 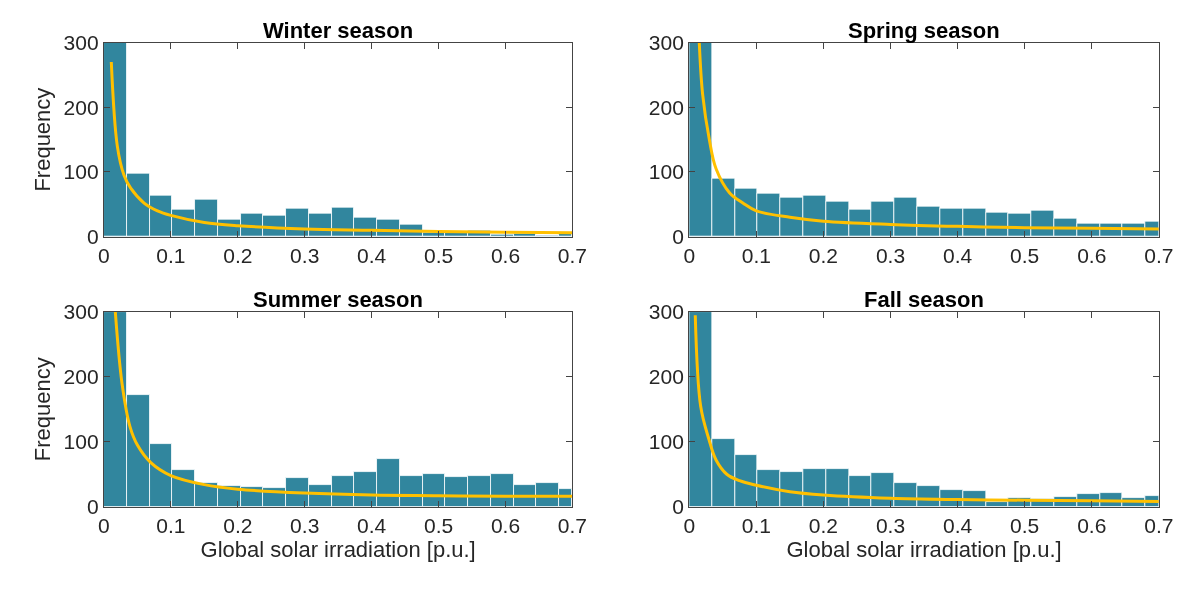 I want to click on line-series, so click(x=341, y=147).